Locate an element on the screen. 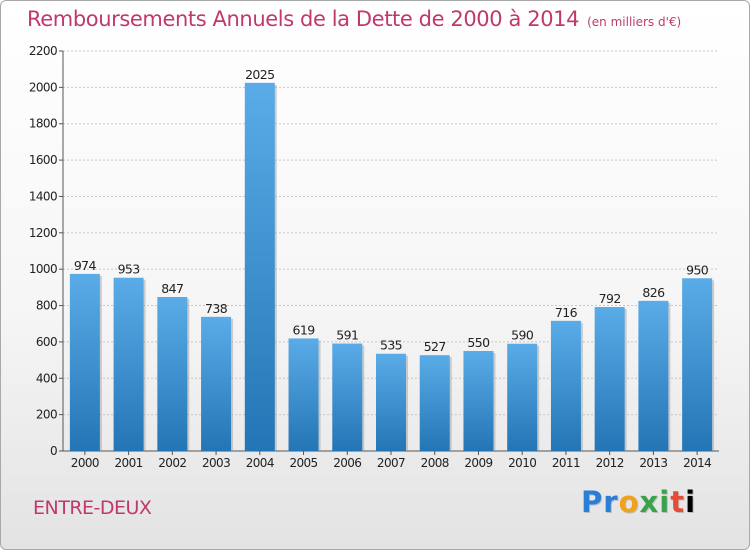 This screenshot has height=550, width=750. y-tick-label: 1400 is located at coordinates (43, 196).